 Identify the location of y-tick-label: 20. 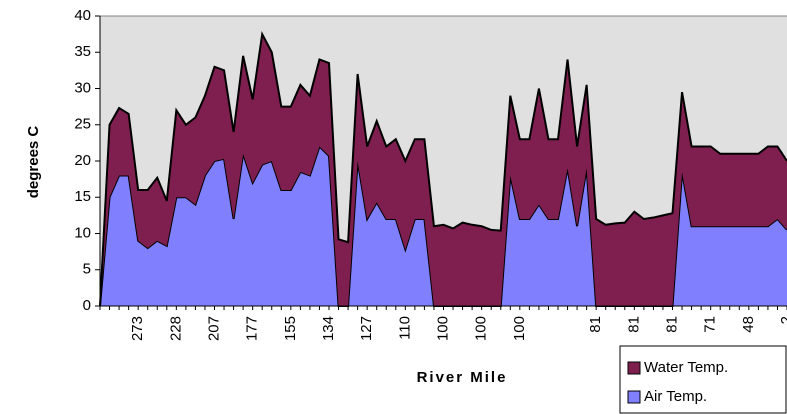
(82, 160).